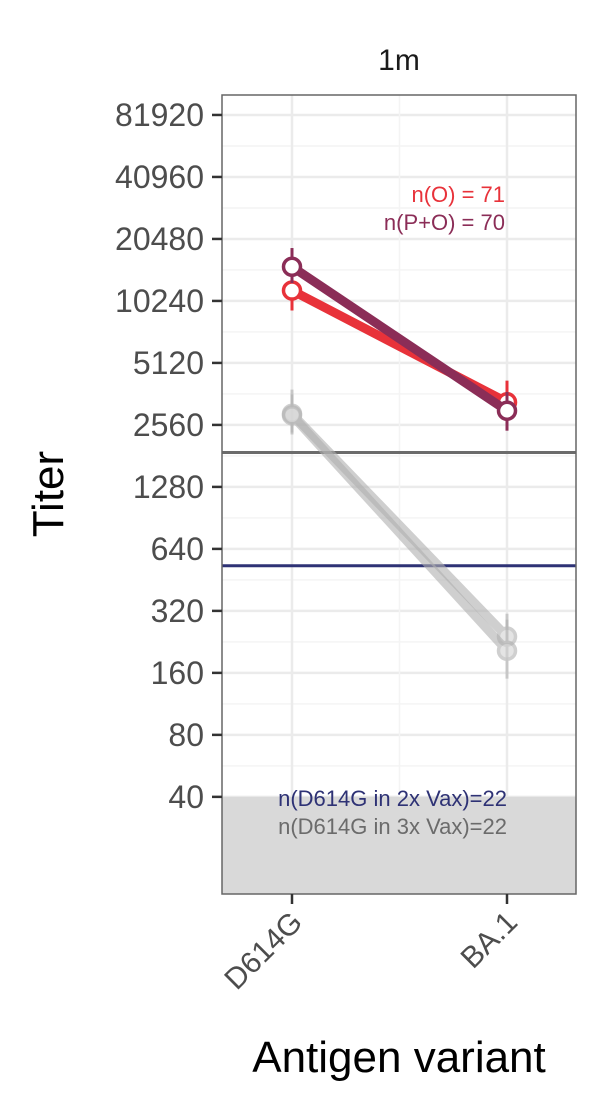 This screenshot has width=600, height=1110. I want to click on reference-lines, so click(399, 509).